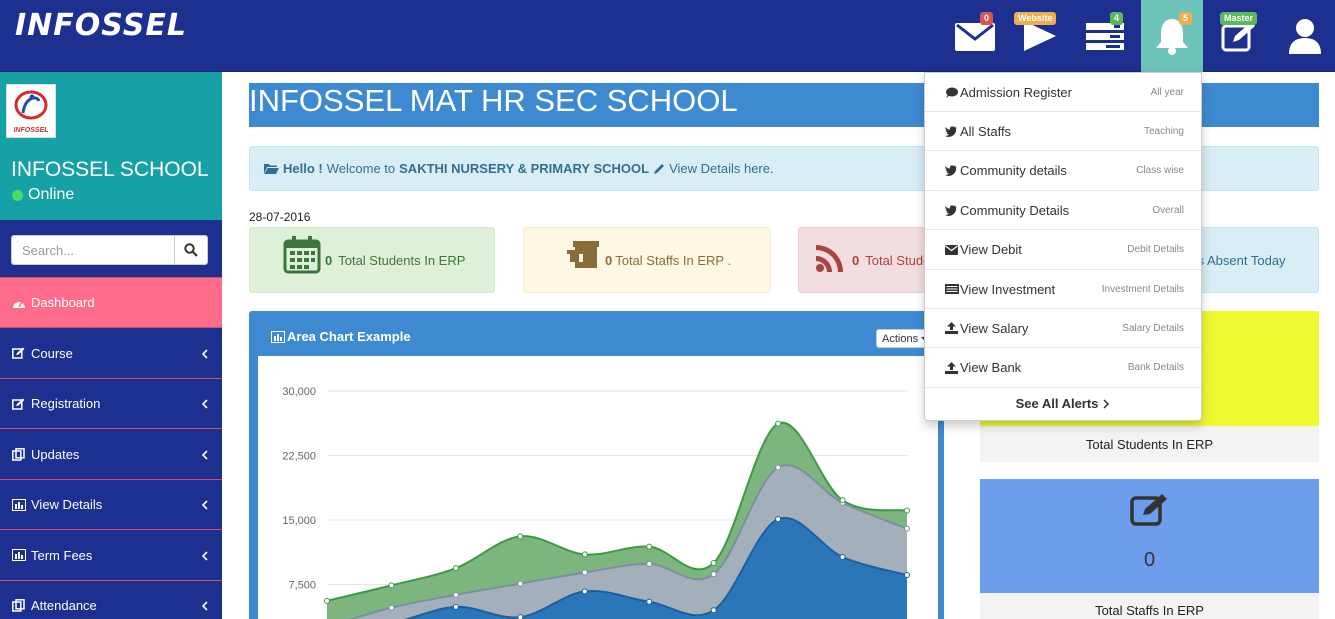  I want to click on school-name: INFOSSEL SCHOOL, so click(110, 169).